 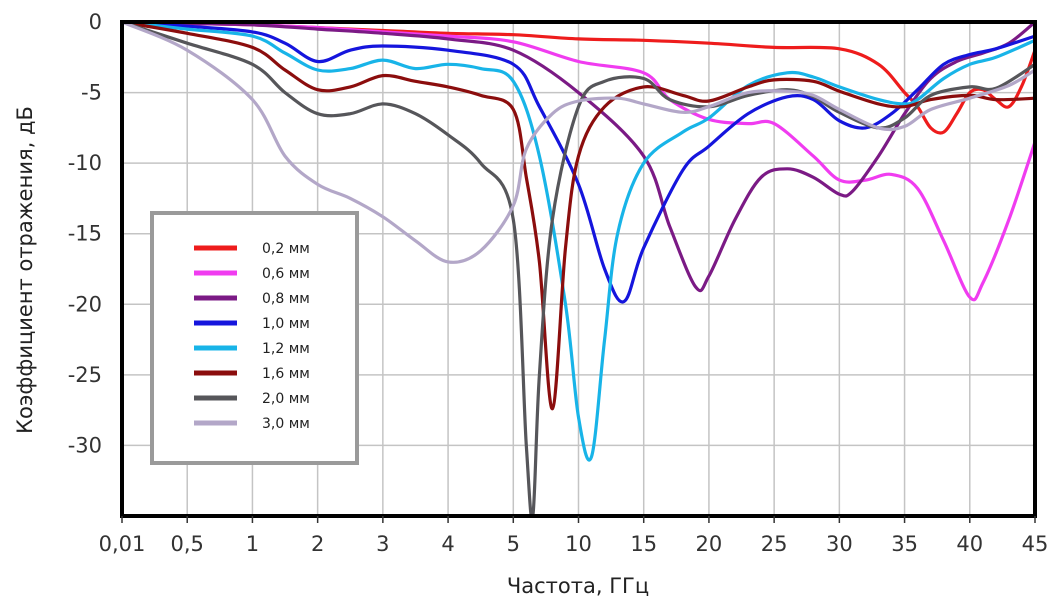 What do you see at coordinates (286, 249) in the screenshot?
I see `legend-label: 0,2 мм` at bounding box center [286, 249].